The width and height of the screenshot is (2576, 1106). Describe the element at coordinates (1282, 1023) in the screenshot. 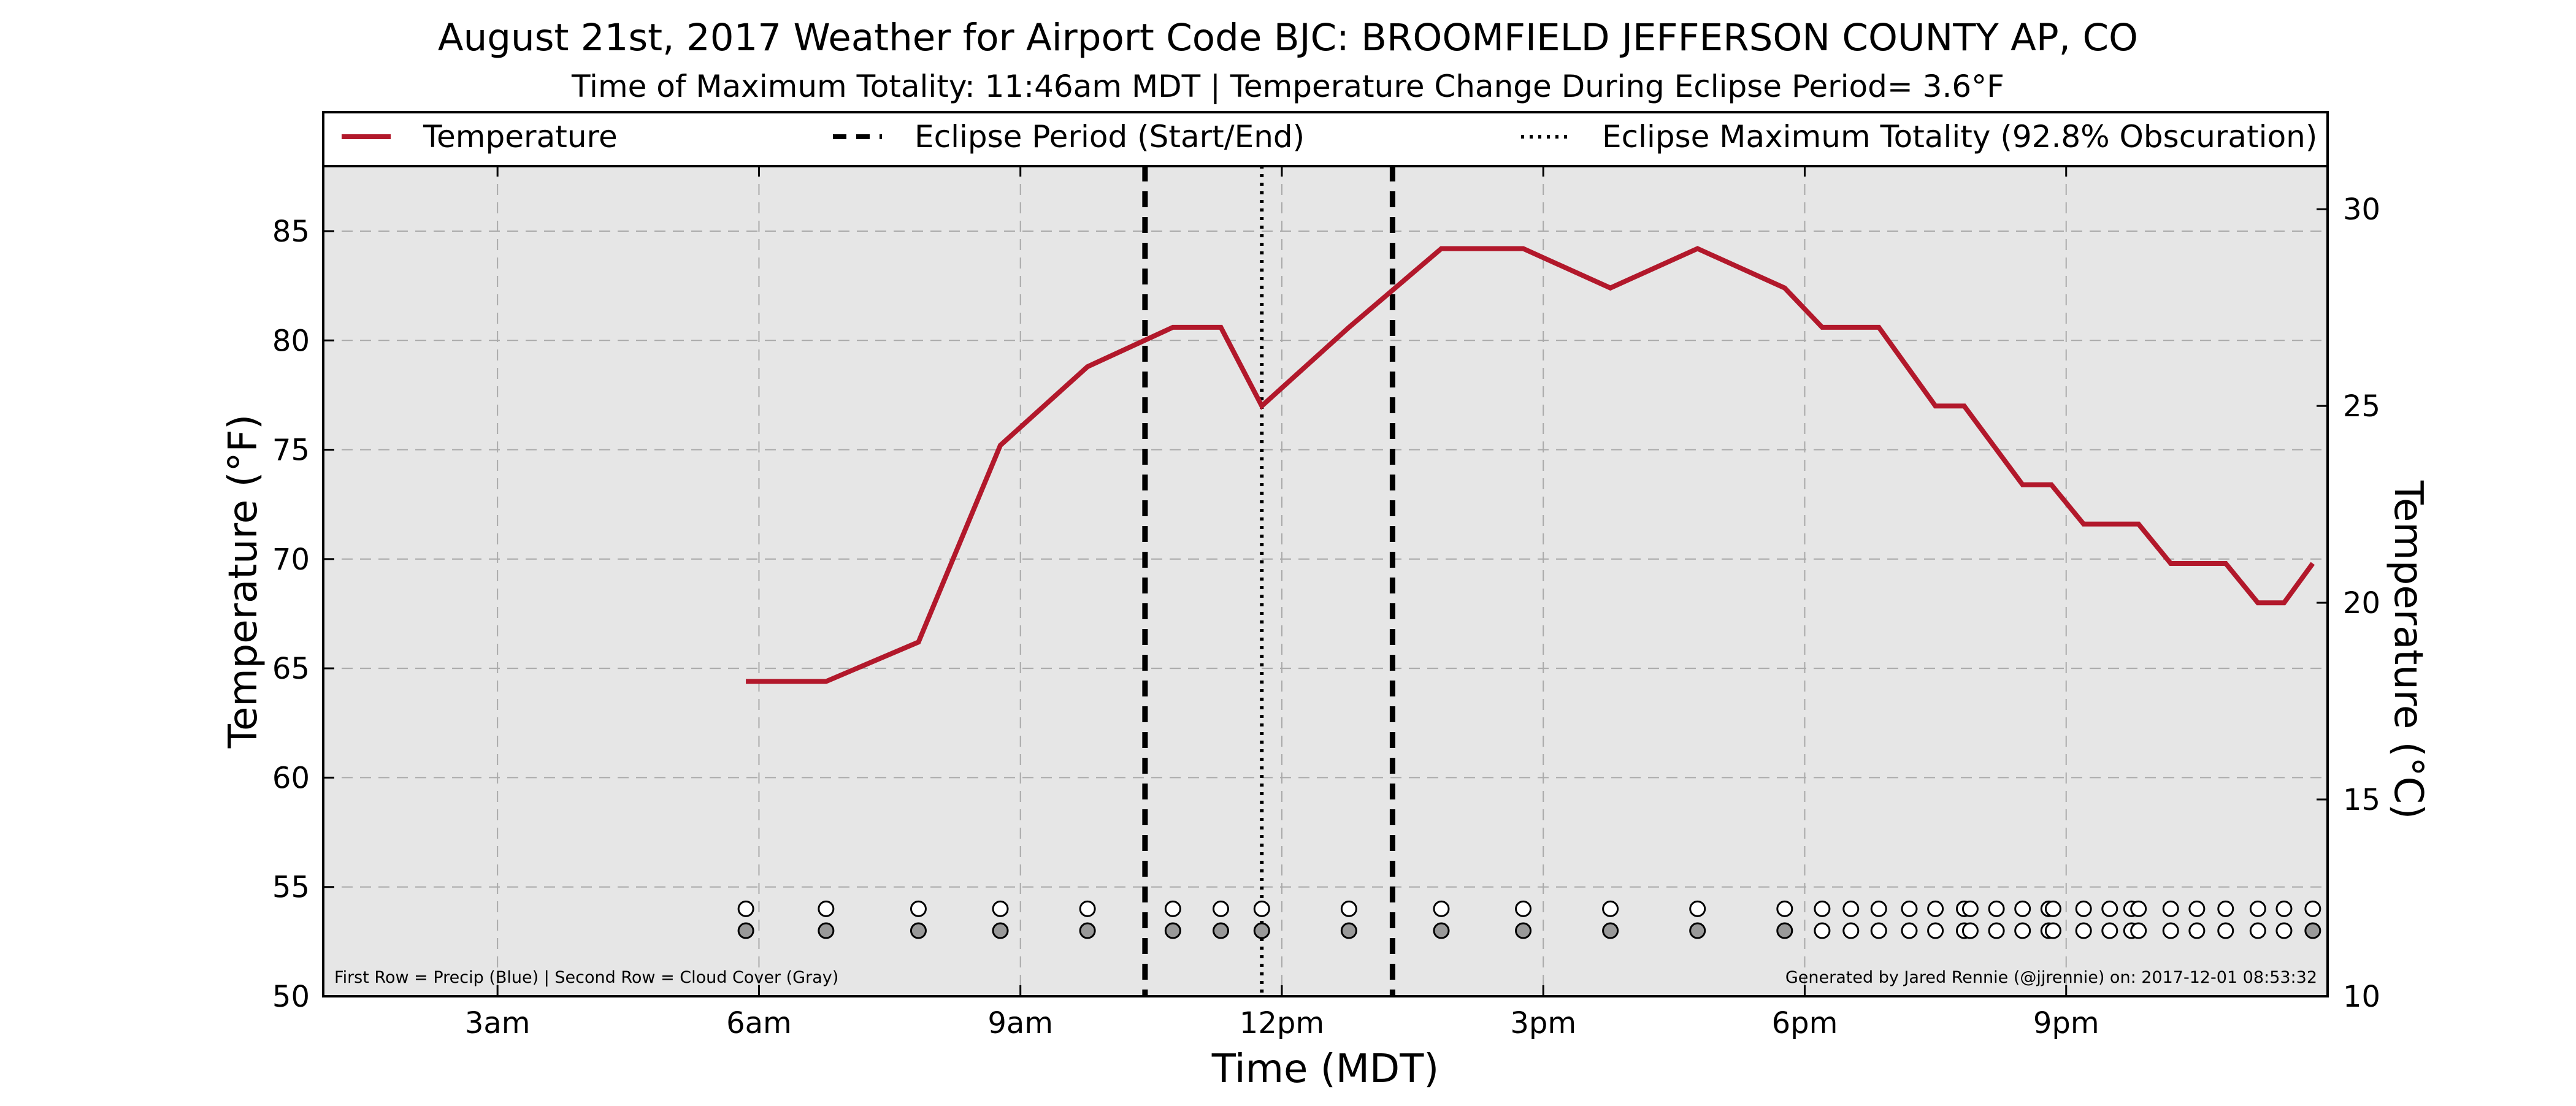

I see `x-tick-label: 12pm` at that location.